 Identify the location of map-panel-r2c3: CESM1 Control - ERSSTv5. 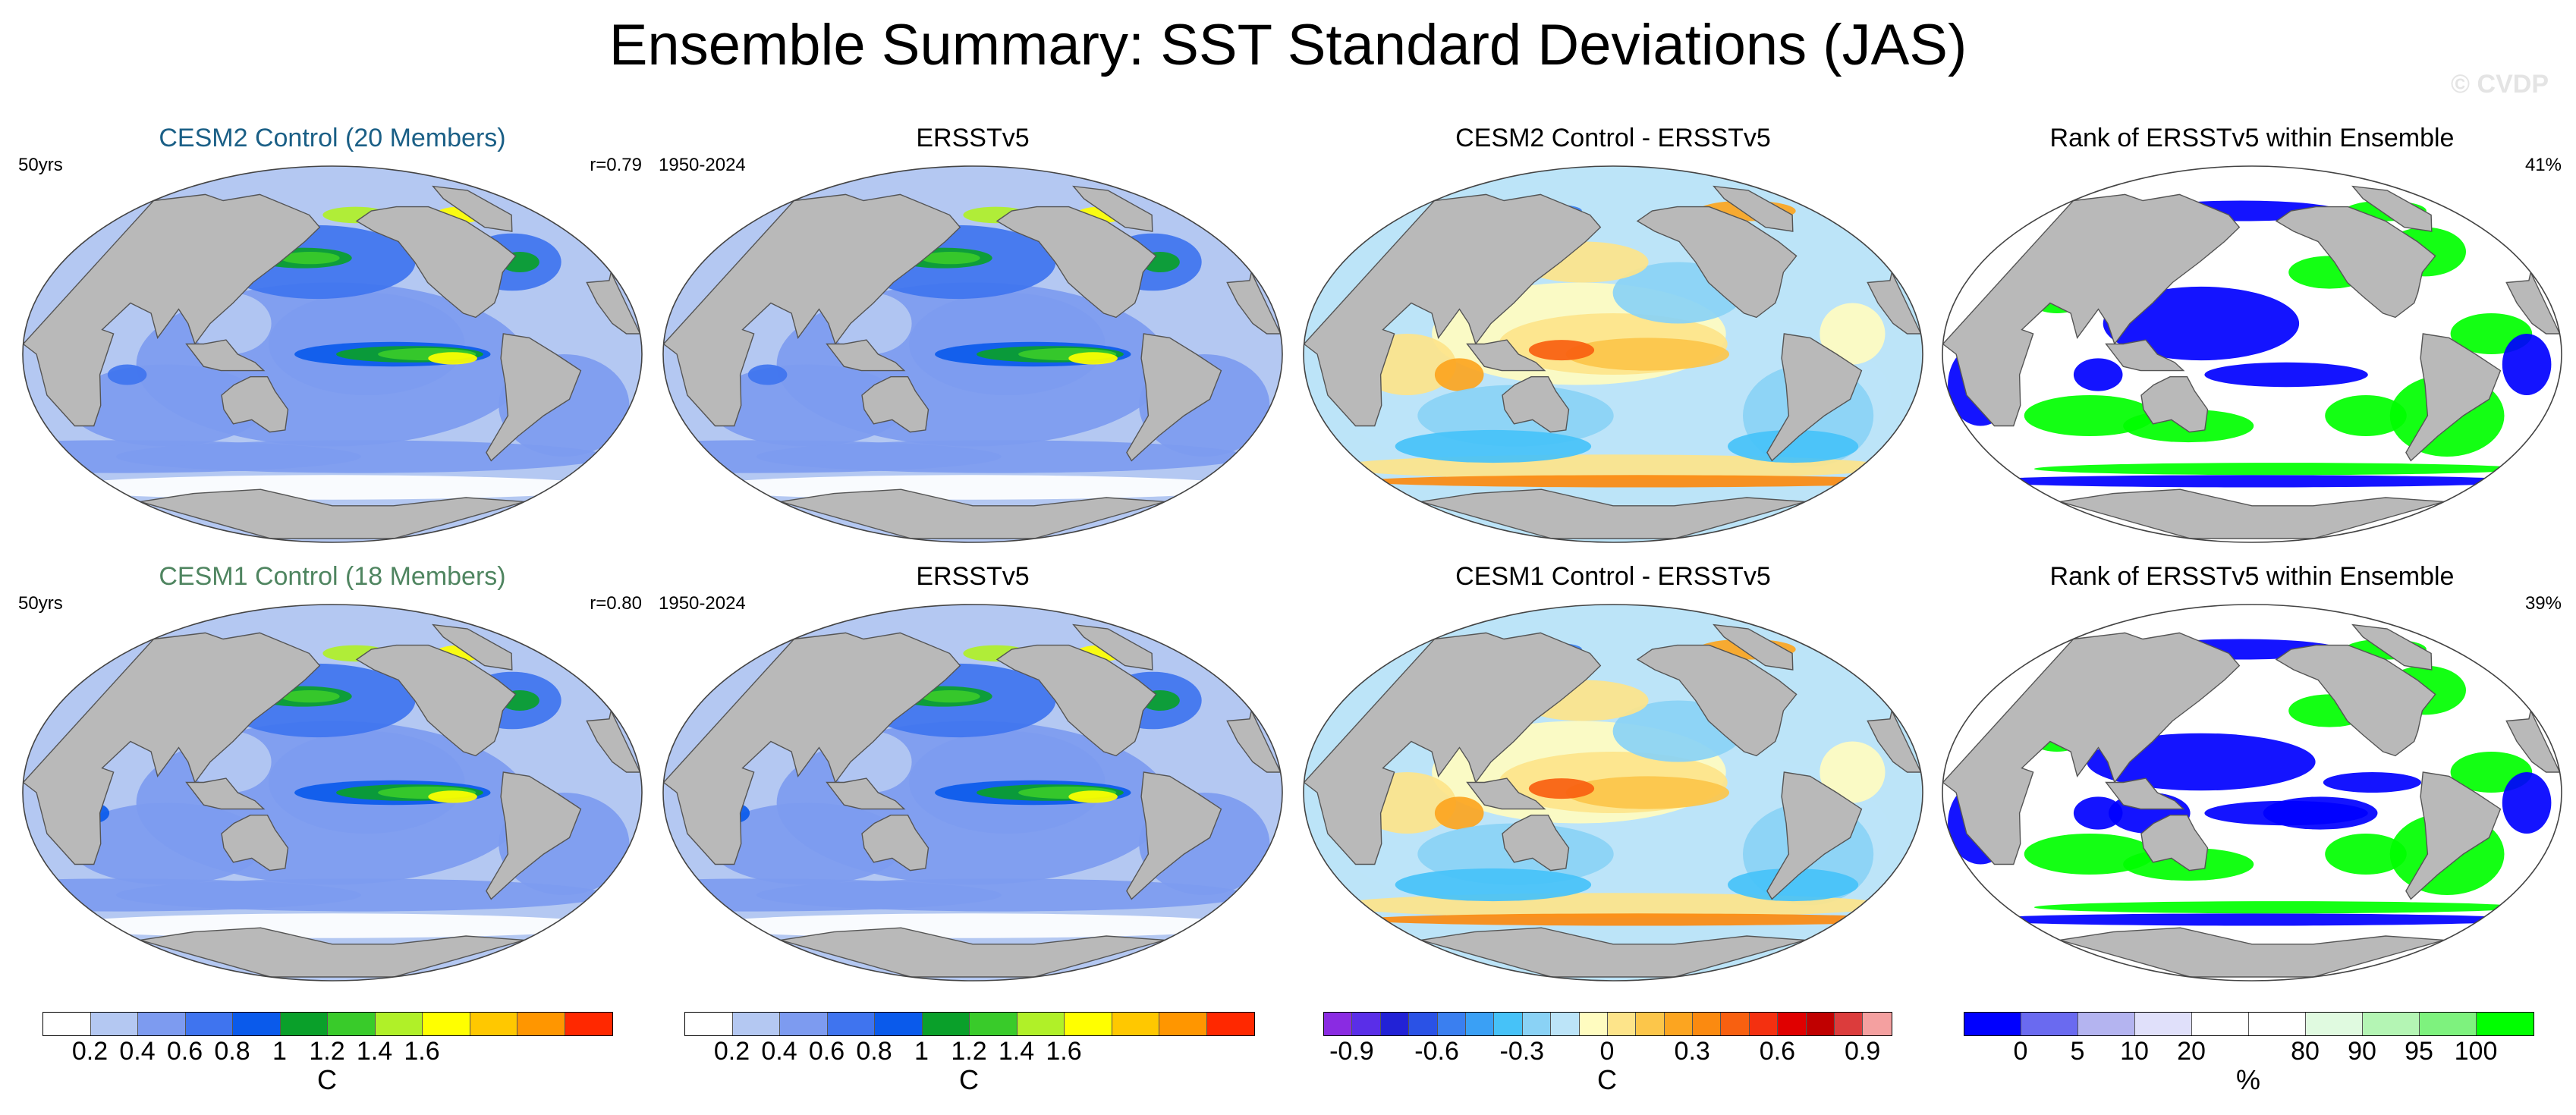
(1613, 776).